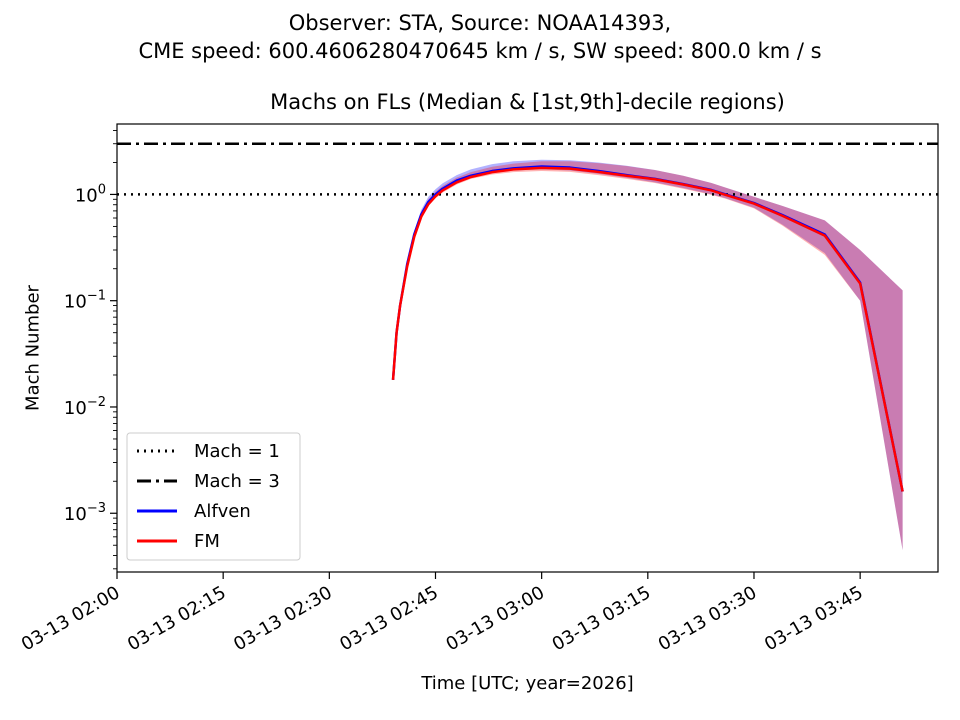 This screenshot has width=960, height=720. What do you see at coordinates (527, 169) in the screenshot?
I see `reference-lines` at bounding box center [527, 169].